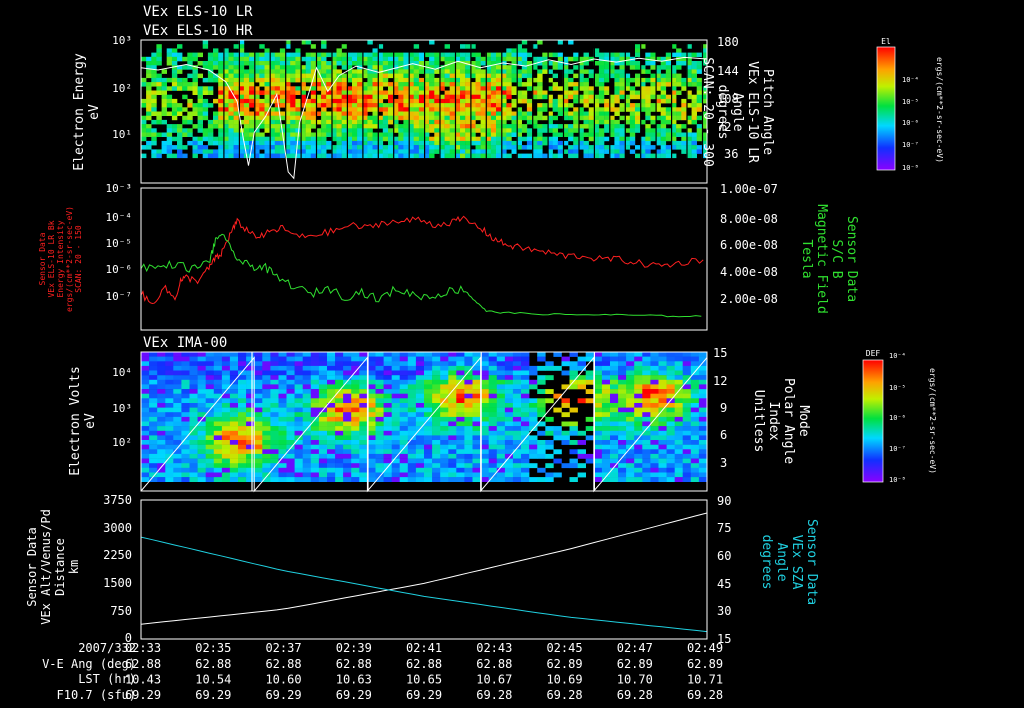 This screenshot has width=1024, height=708. I want to click on ima-cb-tick-6: 10⁻⁶, so click(897, 418).